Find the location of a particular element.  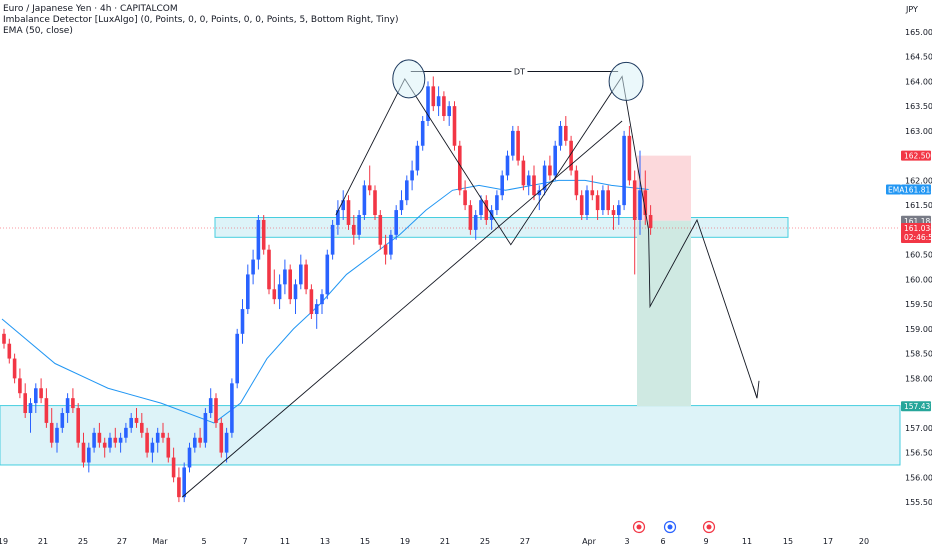

event-marker-dot is located at coordinates (709, 527).